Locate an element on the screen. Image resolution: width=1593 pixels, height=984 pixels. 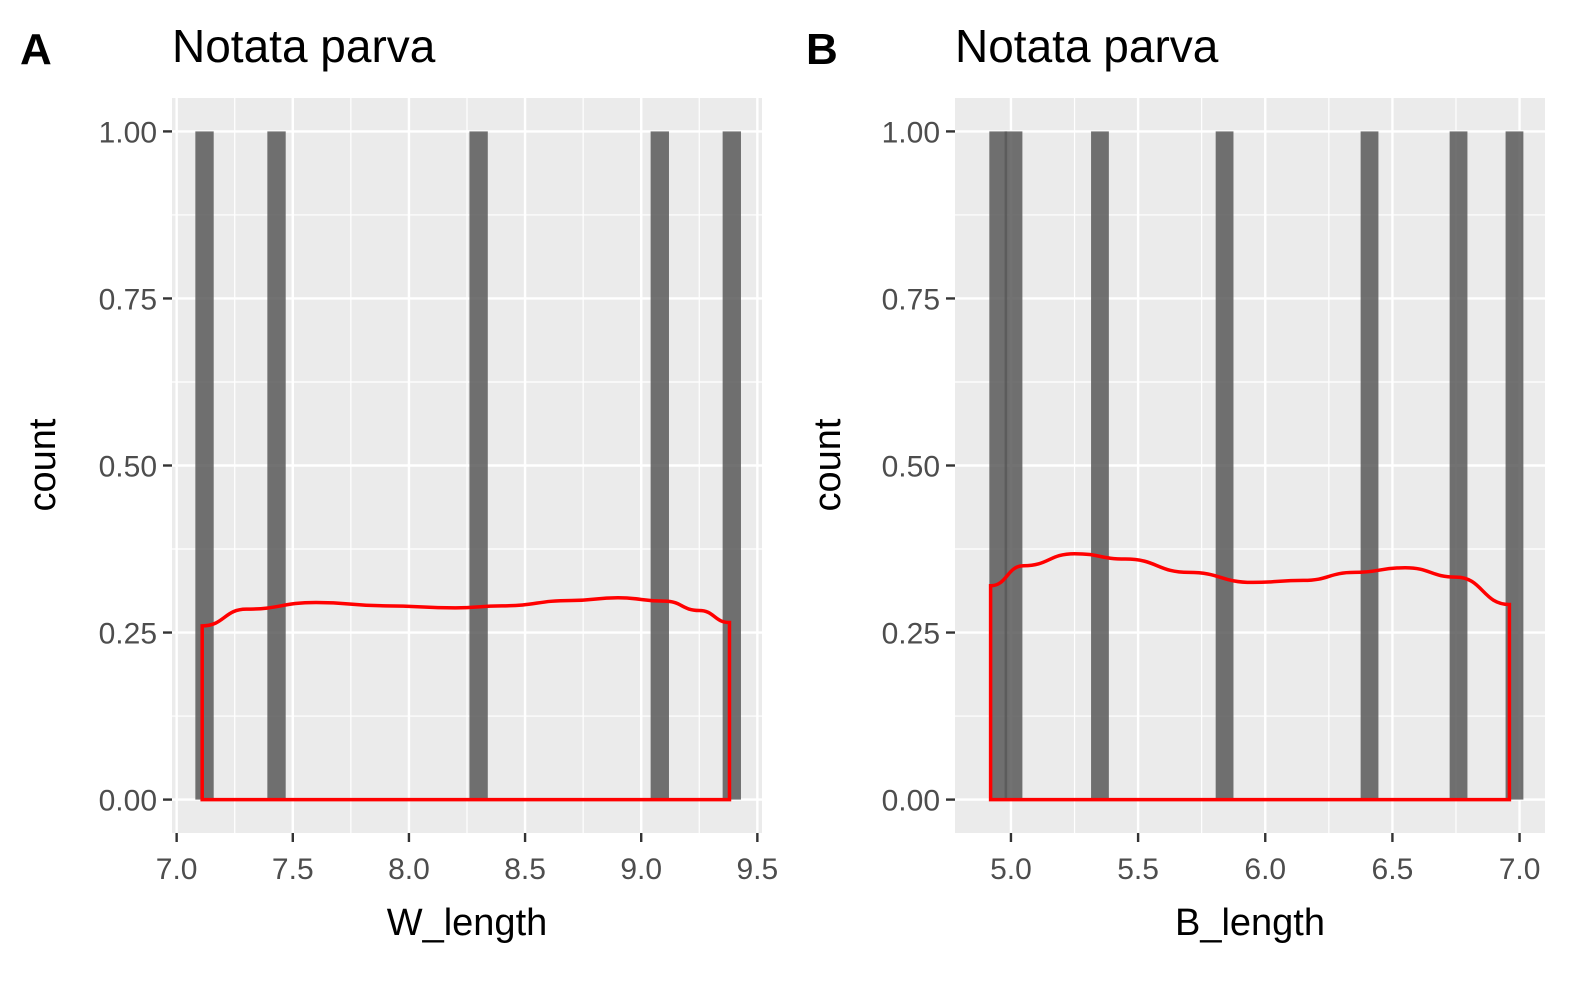
x-axis-ticks: 5.0 5.5 6.0 6.5 7.0 is located at coordinates (1265, 859).